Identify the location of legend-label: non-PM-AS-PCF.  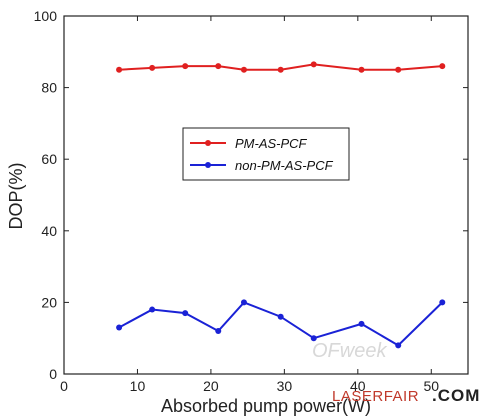
(284, 165).